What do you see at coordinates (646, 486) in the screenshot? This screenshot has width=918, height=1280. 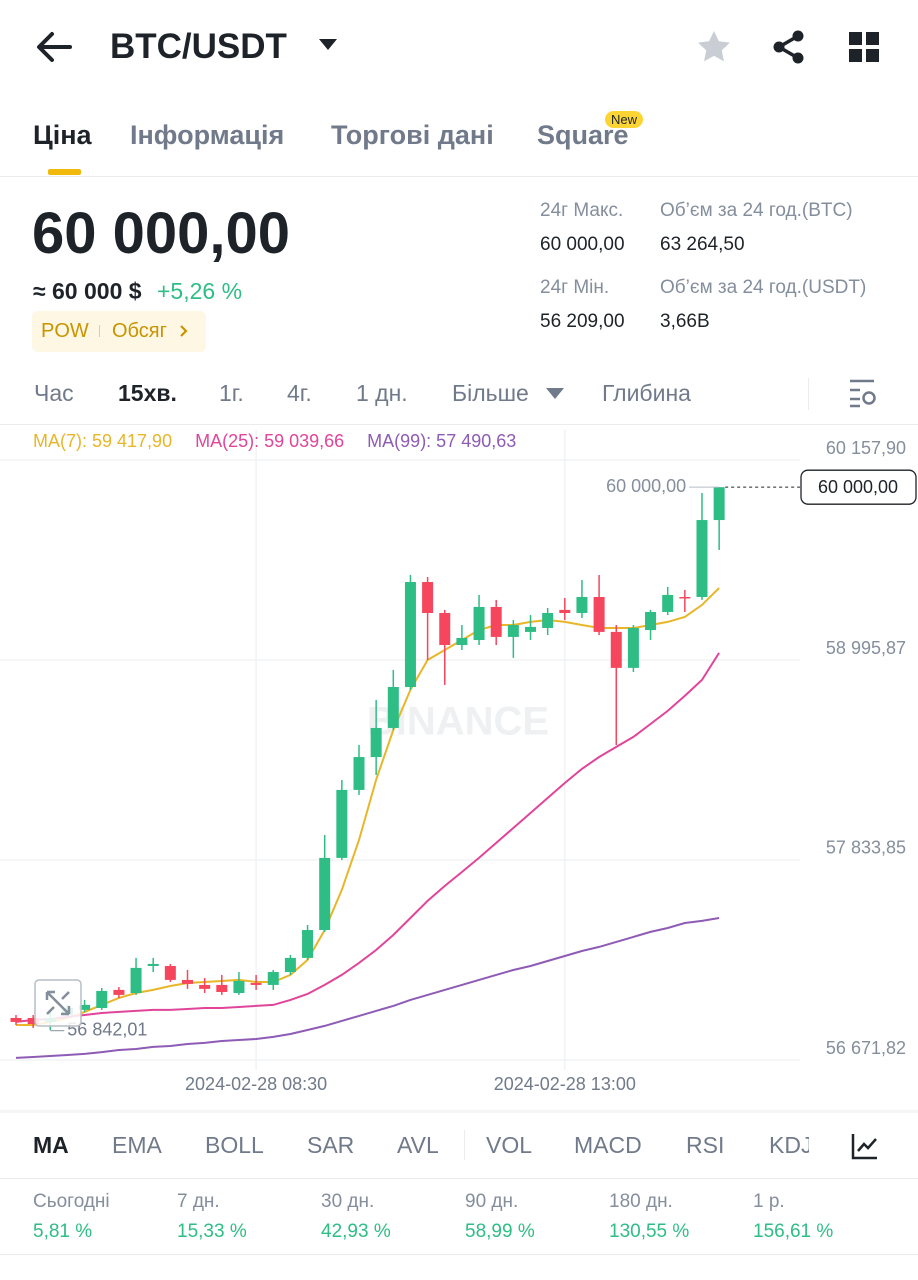 I see `last-price-label: 60 000,00` at bounding box center [646, 486].